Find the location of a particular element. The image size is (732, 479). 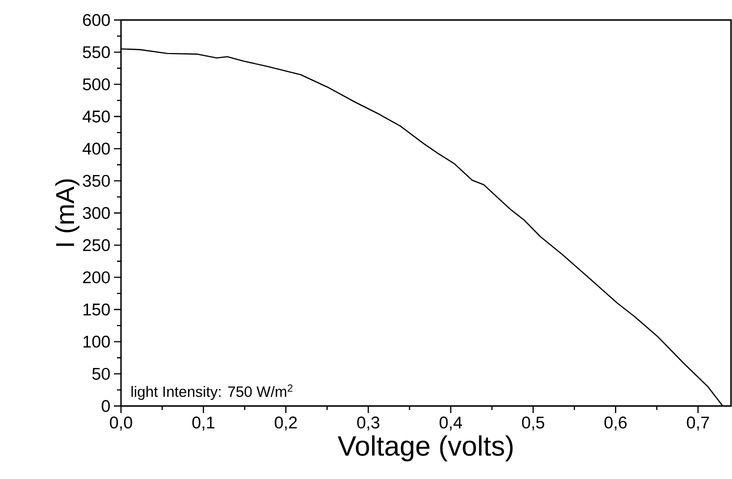

x-tick-label: 0,4 is located at coordinates (451, 423).